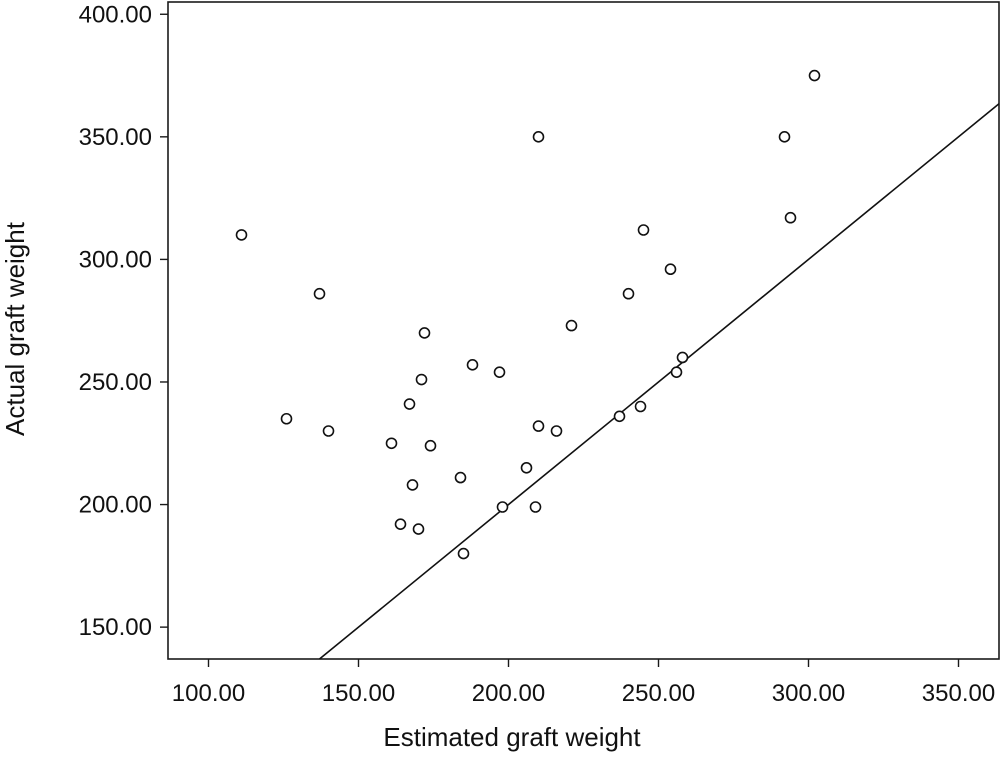  Describe the element at coordinates (658, 693) in the screenshot. I see `x-tick-label: 250.00` at that location.